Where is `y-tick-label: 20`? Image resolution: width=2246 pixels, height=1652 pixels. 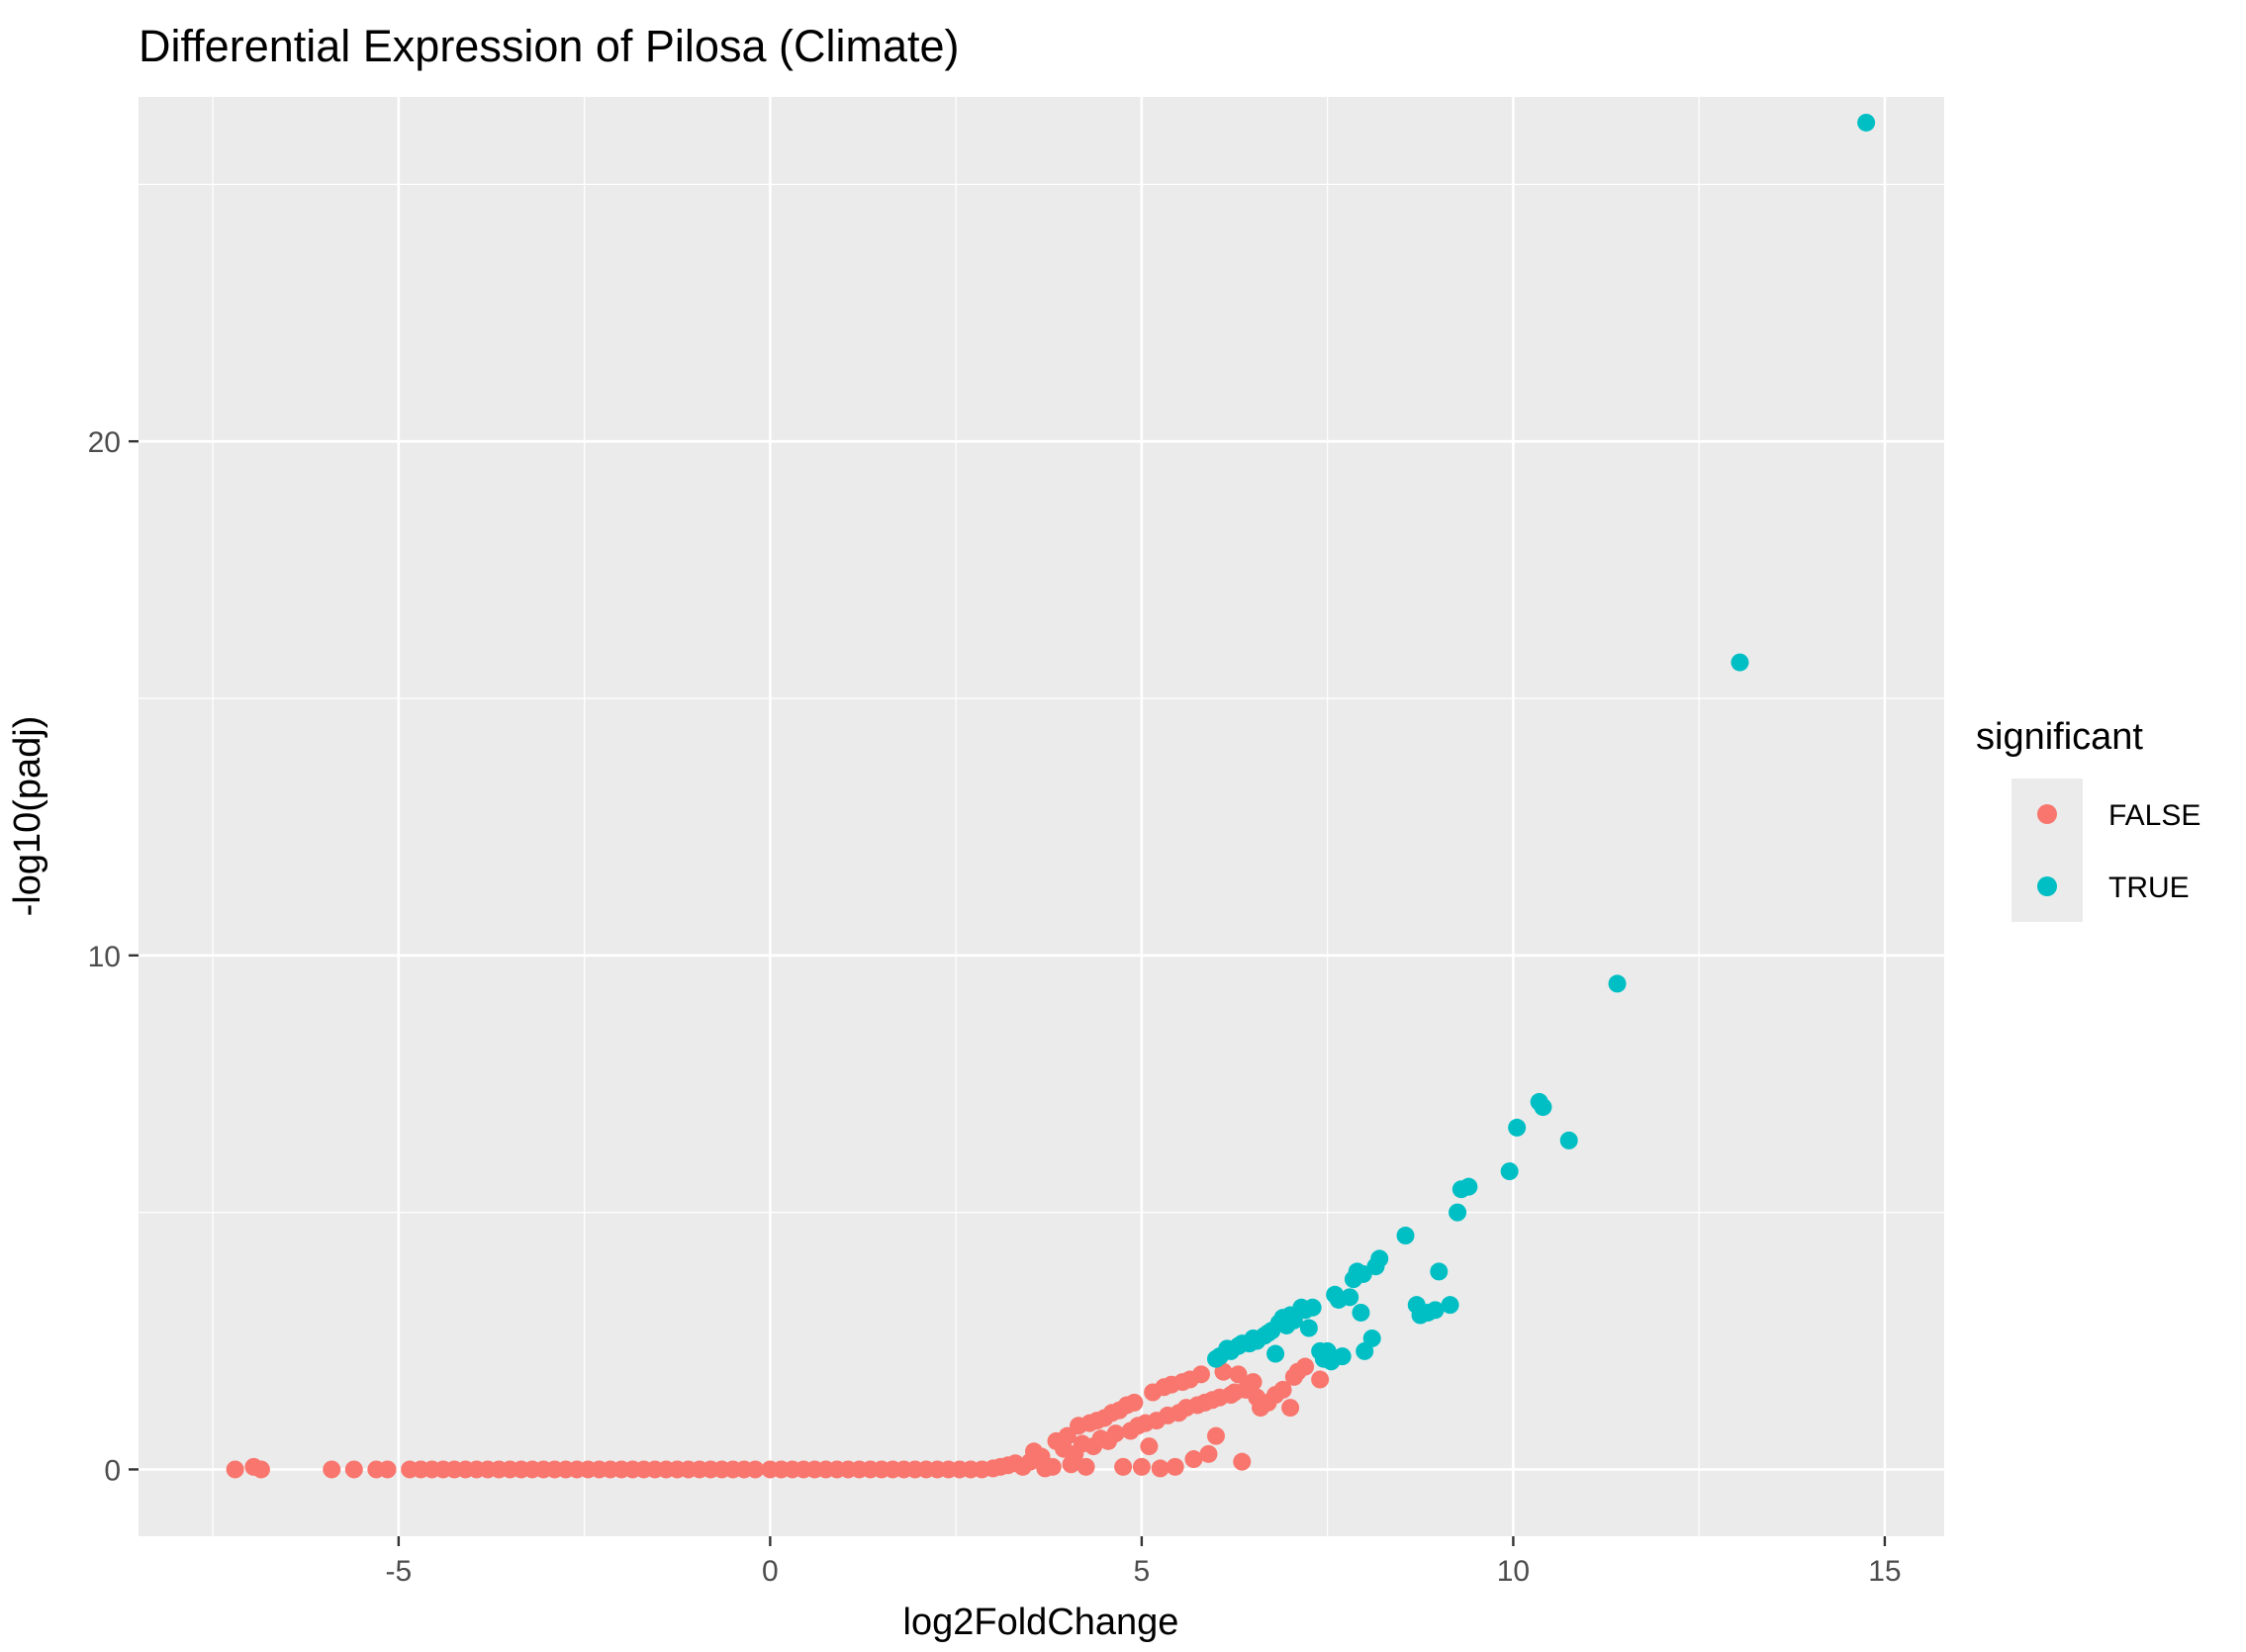 y-tick-label: 20 is located at coordinates (104, 442).